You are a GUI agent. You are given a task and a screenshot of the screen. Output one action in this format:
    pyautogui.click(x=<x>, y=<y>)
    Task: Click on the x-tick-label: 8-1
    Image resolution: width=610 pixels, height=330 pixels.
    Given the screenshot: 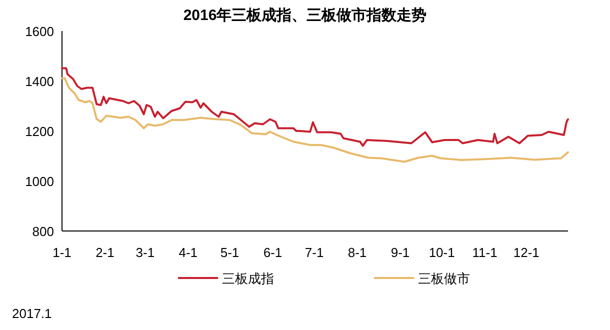 What is the action you would take?
    pyautogui.click(x=357, y=252)
    